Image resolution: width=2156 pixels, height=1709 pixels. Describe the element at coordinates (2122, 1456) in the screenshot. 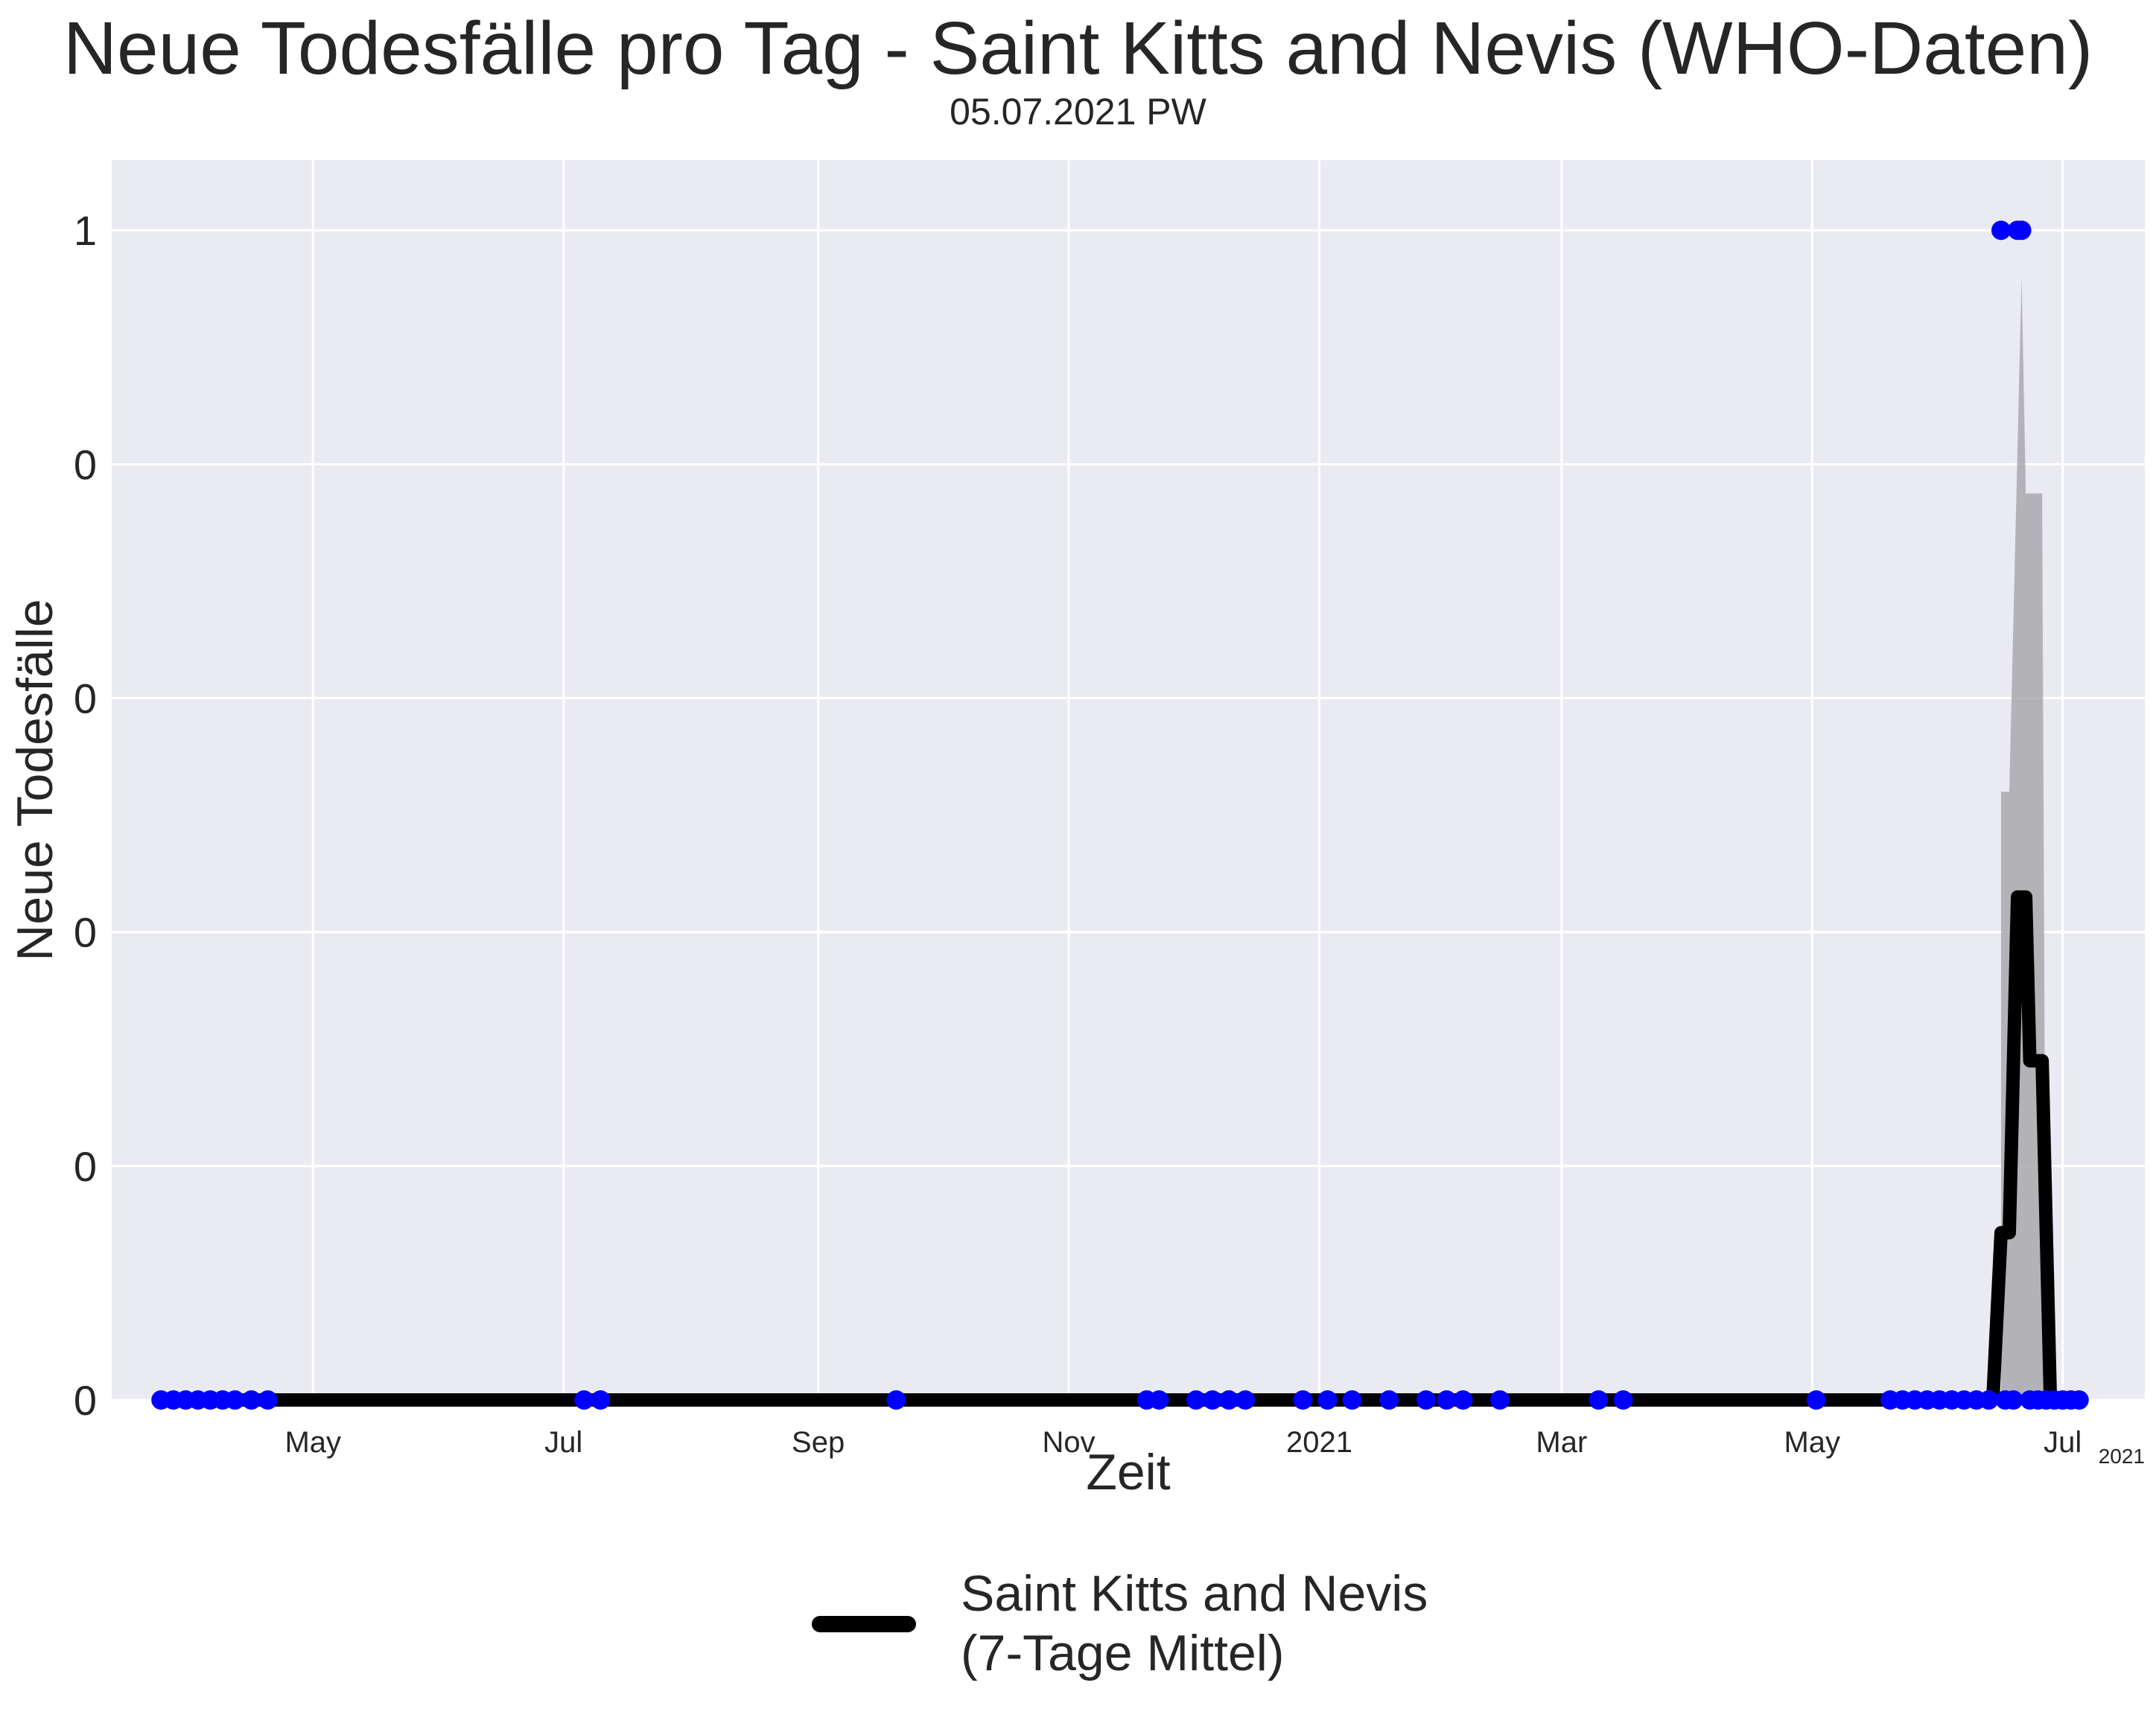

I see `x-offset-label: 2021` at that location.